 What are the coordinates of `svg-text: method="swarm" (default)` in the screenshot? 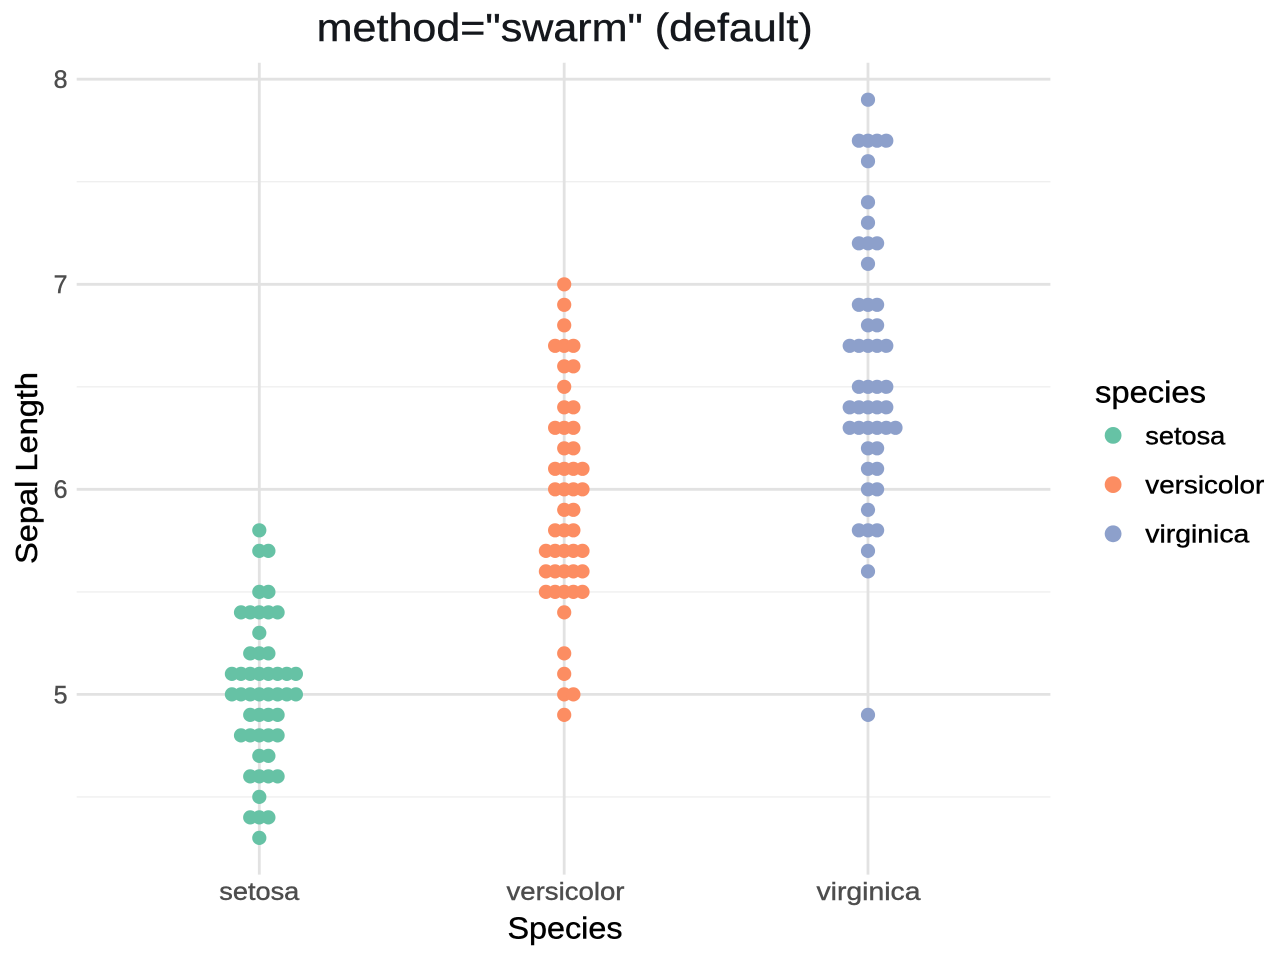 It's located at (565, 28).